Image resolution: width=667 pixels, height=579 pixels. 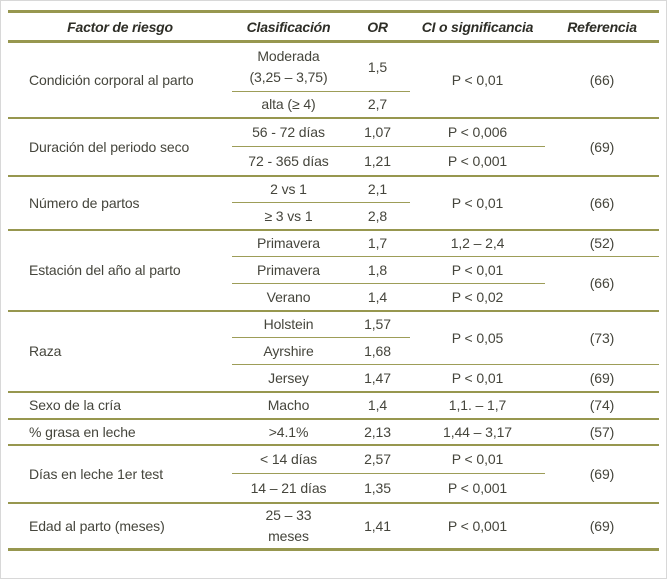 What do you see at coordinates (120, 203) in the screenshot?
I see `factor-cell: Número de partos` at bounding box center [120, 203].